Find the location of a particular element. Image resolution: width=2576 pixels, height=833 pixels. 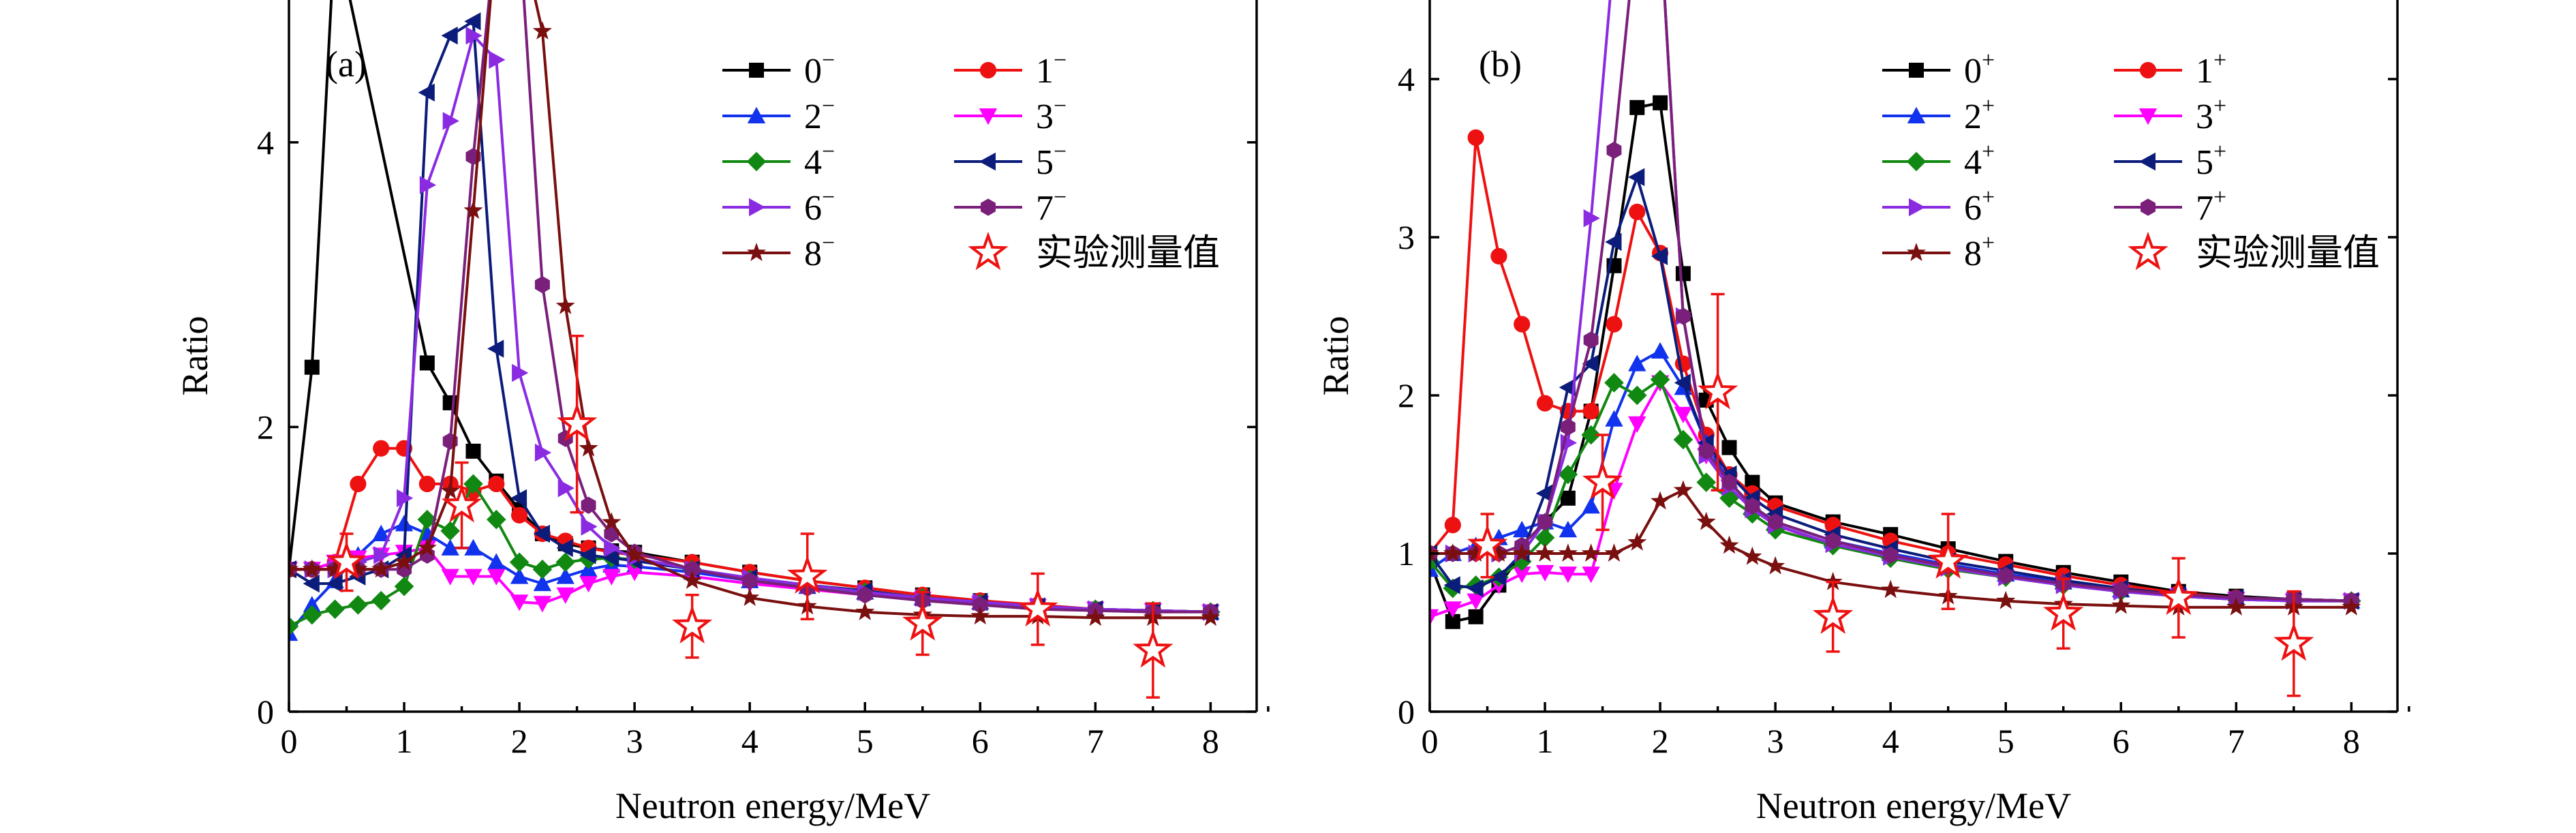

y-tick-label: 0 is located at coordinates (1406, 712).